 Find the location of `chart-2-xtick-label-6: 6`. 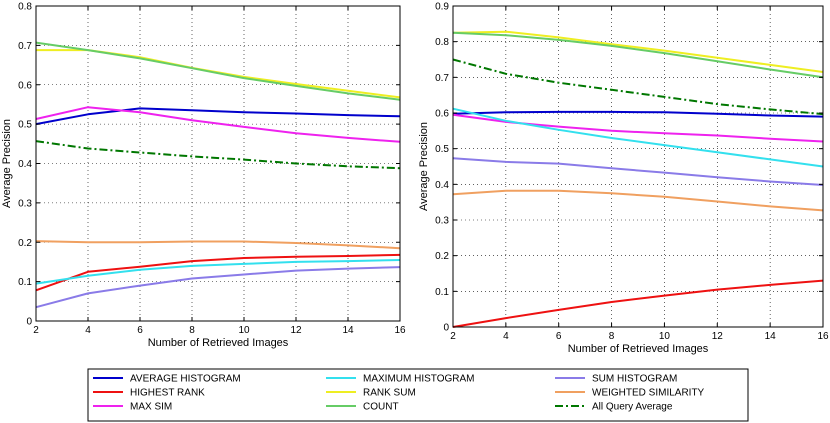

chart-2-xtick-label-6: 6 is located at coordinates (559, 336).